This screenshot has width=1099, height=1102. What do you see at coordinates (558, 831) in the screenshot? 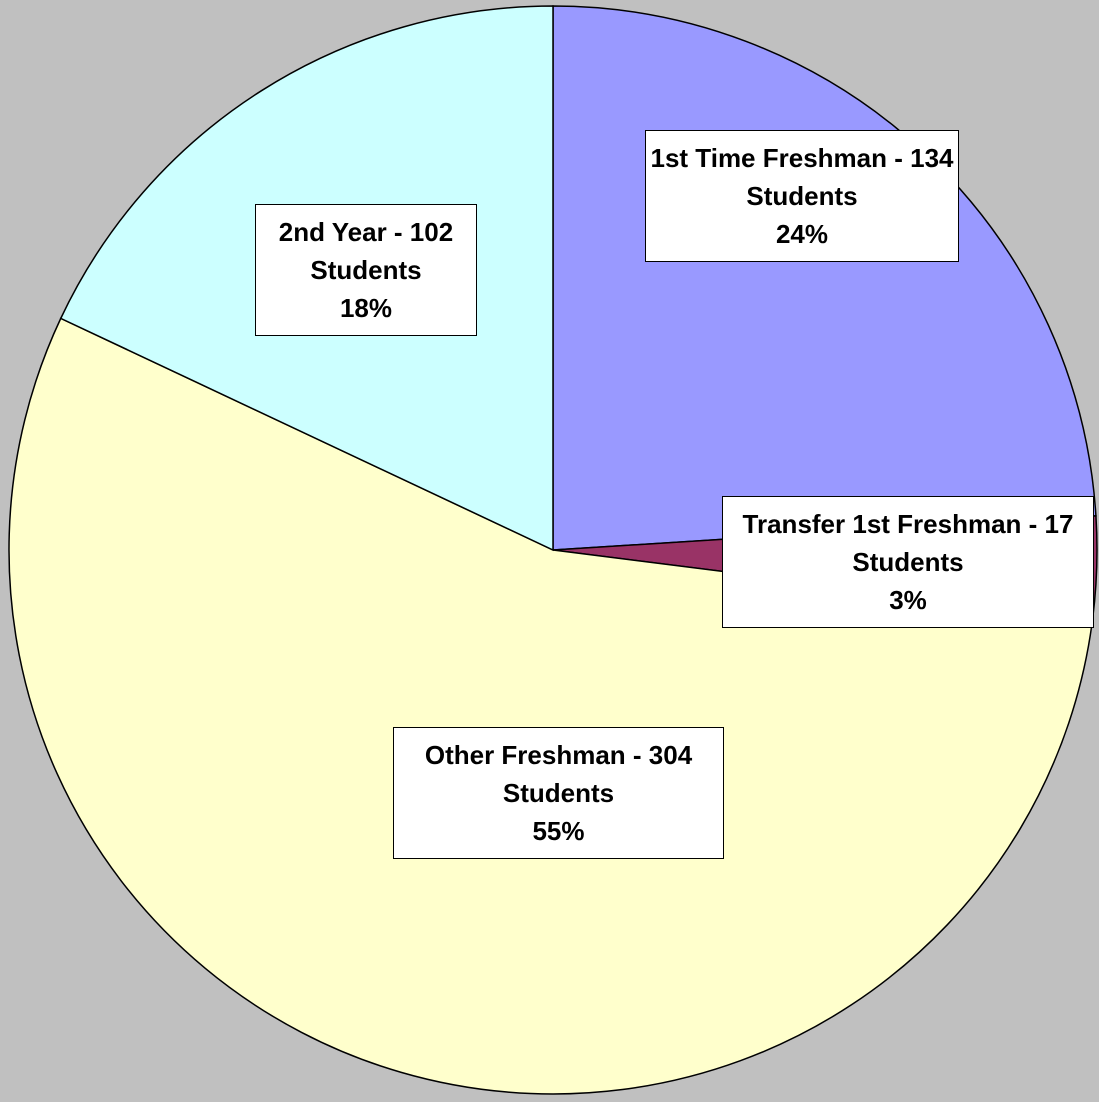
I see `label-value: 55%` at bounding box center [558, 831].